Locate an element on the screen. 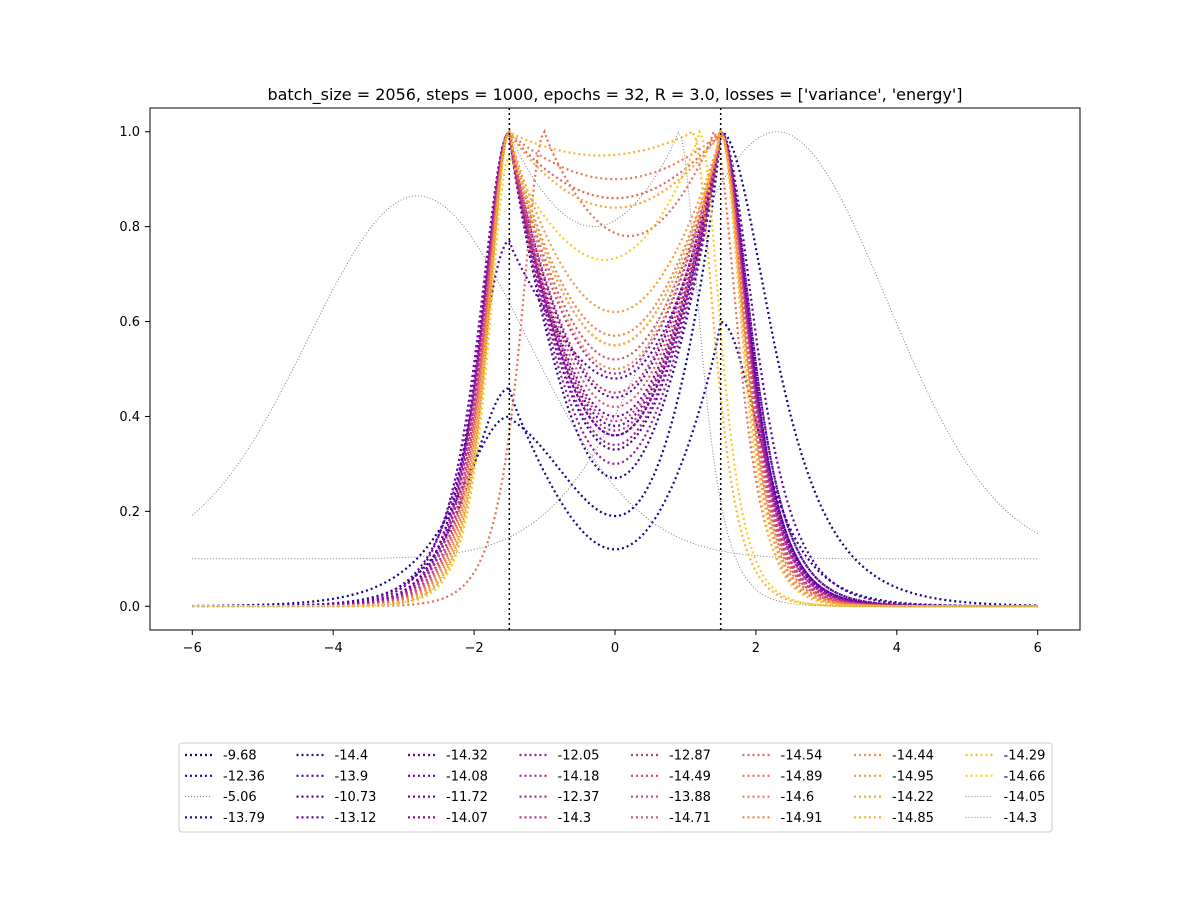 The image size is (1200, 900). legend-label-12: -12.05 is located at coordinates (579, 756).